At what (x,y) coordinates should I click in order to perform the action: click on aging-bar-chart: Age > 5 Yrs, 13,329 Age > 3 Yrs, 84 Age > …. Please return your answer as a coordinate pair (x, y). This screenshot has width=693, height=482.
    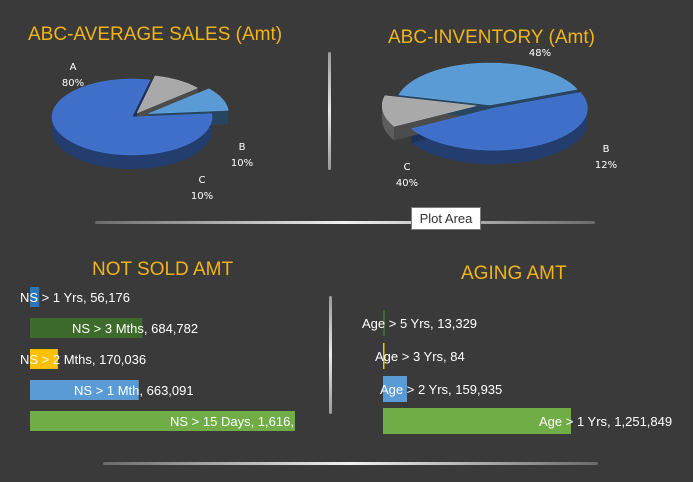
    Looking at the image, I should click on (517, 372).